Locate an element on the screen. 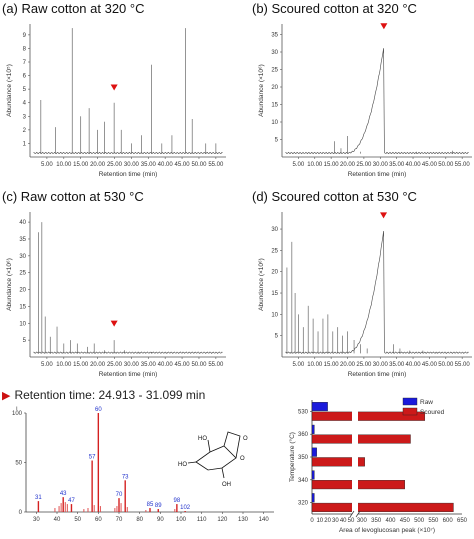 This screenshot has height=539, width=474. ms-peak-label: 70 is located at coordinates (119, 495).